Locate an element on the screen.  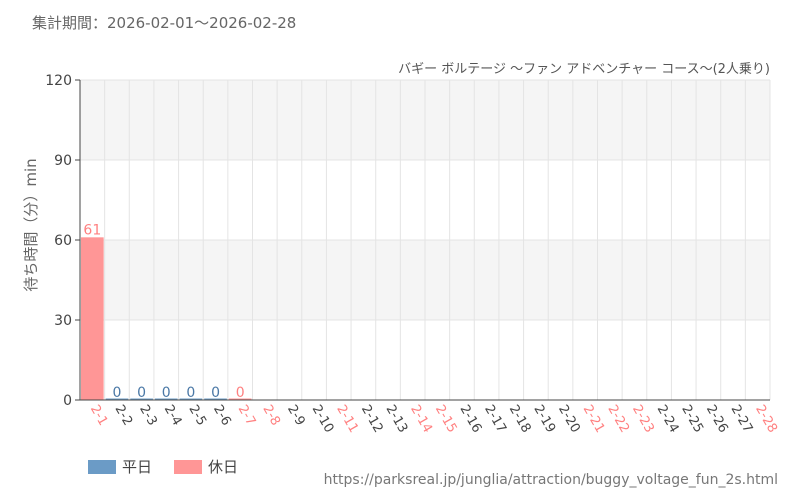
y-tick-labels: 0 30 60 90 120 is located at coordinates (58, 241).